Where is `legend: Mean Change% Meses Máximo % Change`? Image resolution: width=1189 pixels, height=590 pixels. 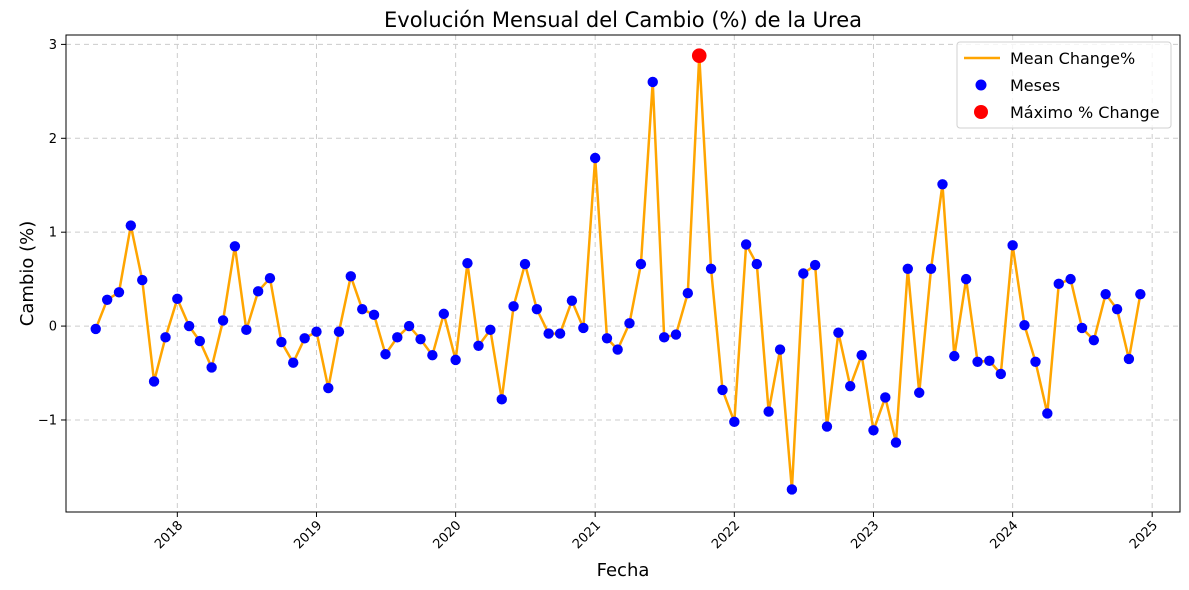 legend: Mean Change% Meses Máximo % Change is located at coordinates (1064, 85).